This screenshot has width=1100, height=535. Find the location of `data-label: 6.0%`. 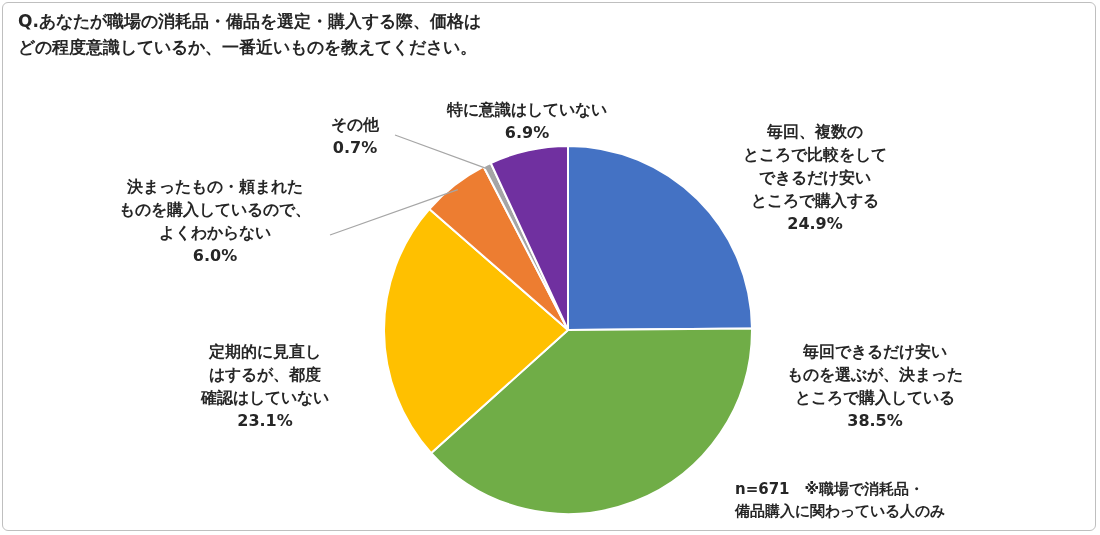

data-label: 6.0% is located at coordinates (215, 256).